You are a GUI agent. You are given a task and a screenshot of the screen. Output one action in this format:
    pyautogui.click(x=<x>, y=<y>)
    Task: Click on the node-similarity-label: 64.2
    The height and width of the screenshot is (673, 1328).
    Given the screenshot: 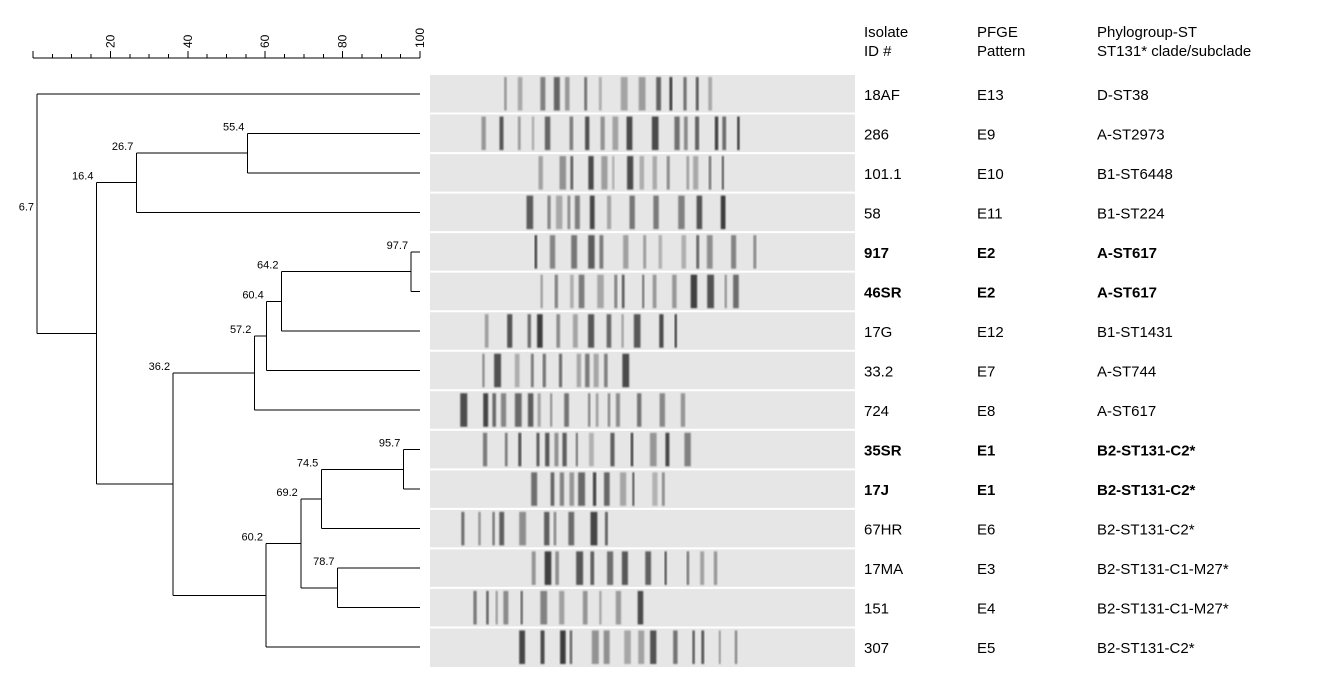 What is the action you would take?
    pyautogui.click(x=267, y=266)
    